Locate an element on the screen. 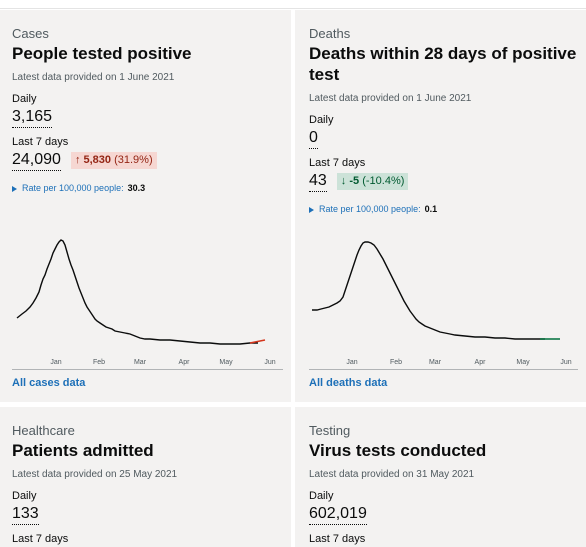  change-value: 5,830 is located at coordinates (97, 159).